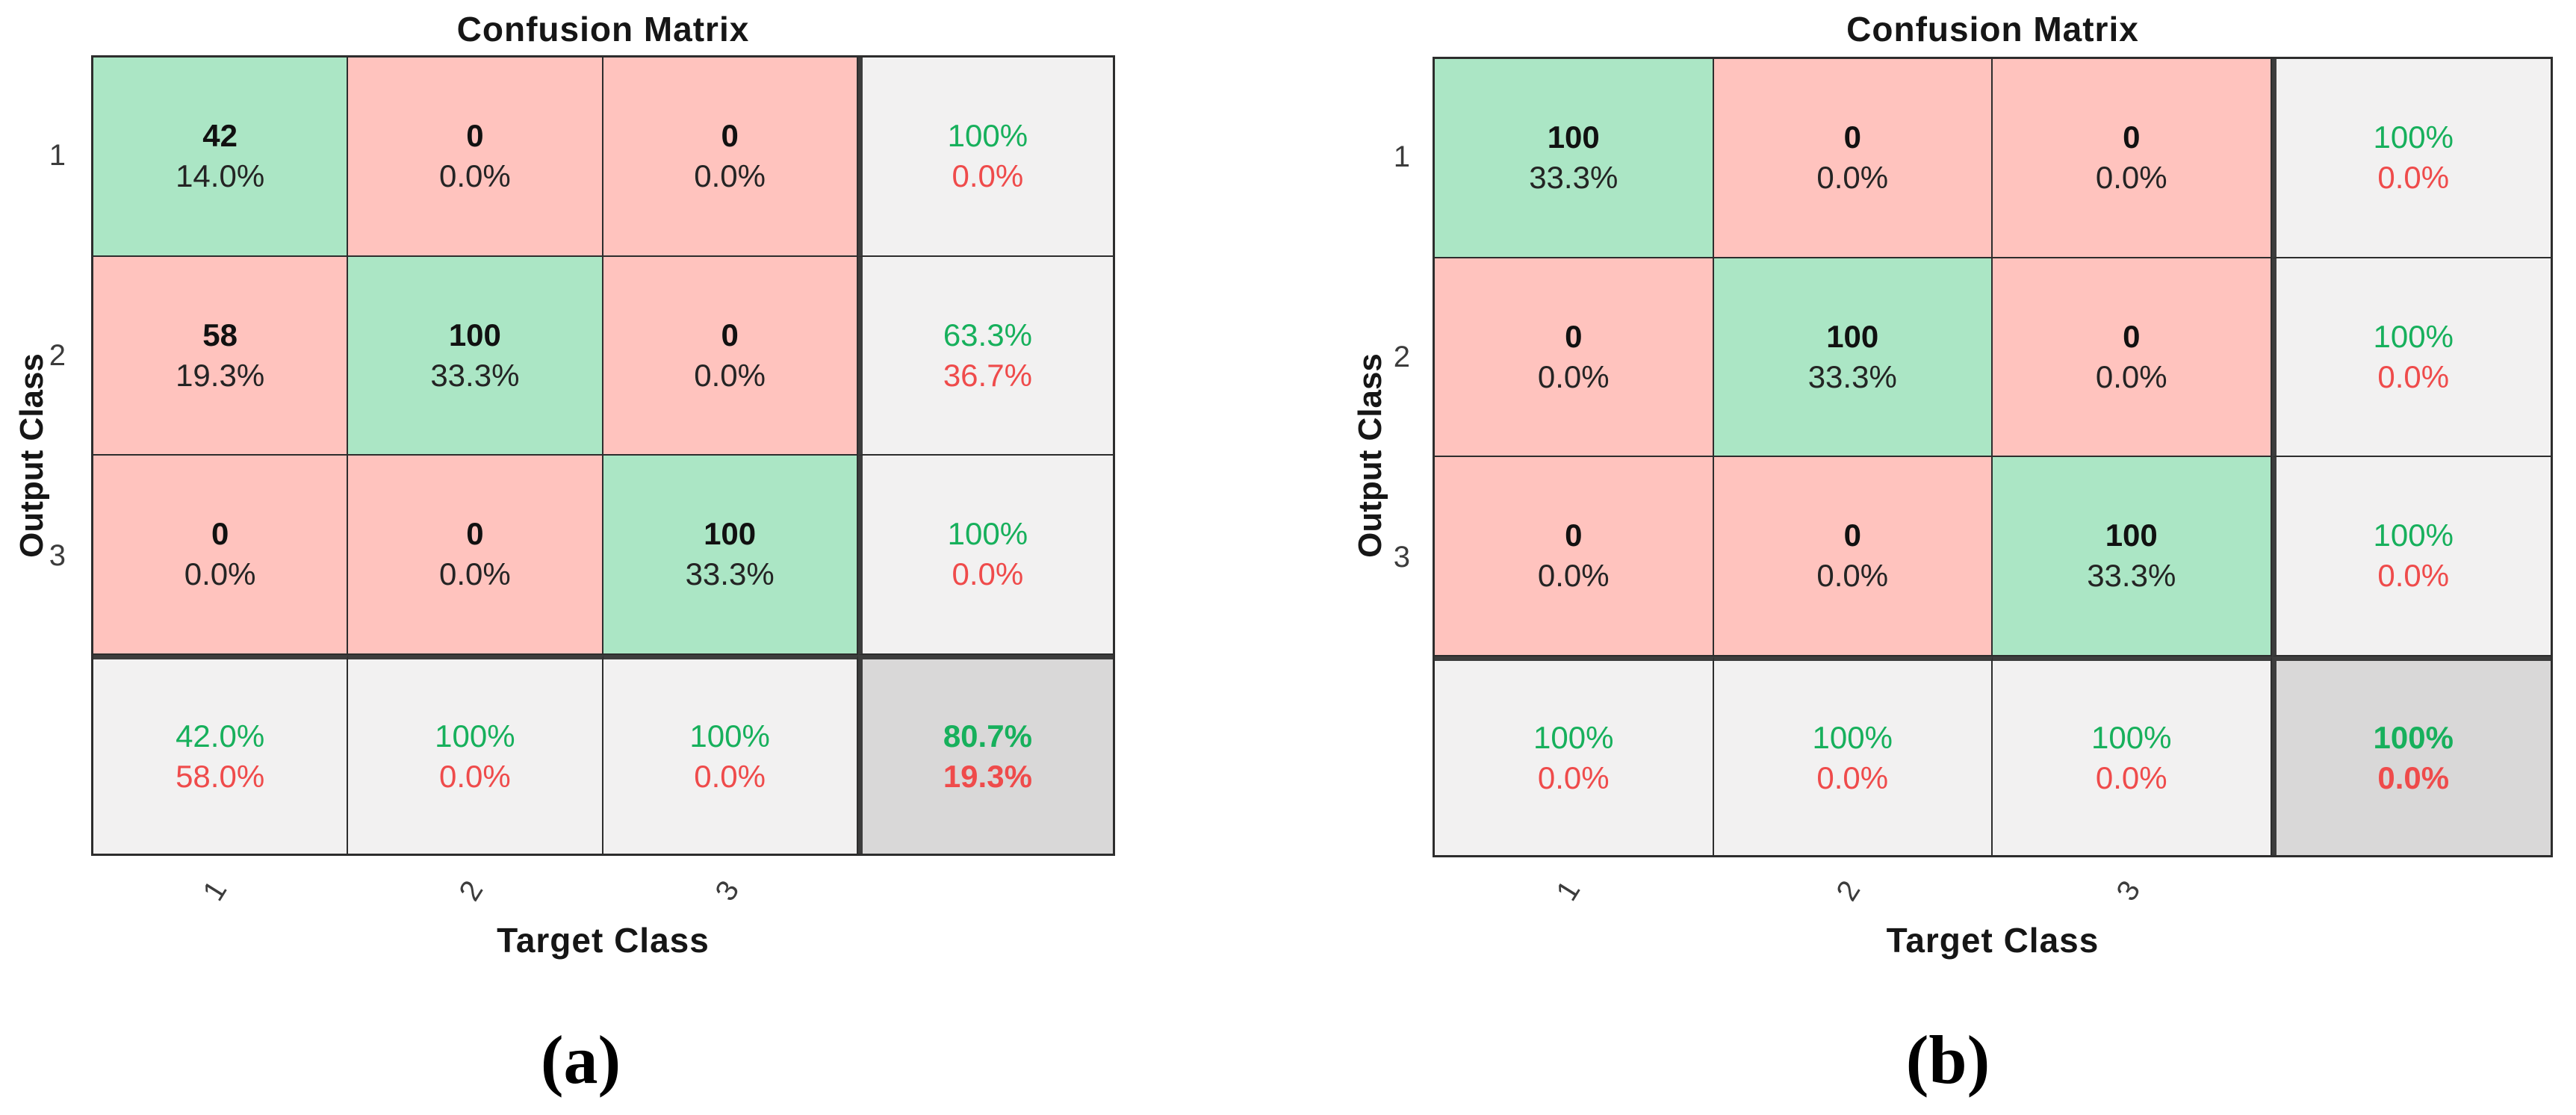  What do you see at coordinates (220, 136) in the screenshot?
I see `cell-count: 42` at bounding box center [220, 136].